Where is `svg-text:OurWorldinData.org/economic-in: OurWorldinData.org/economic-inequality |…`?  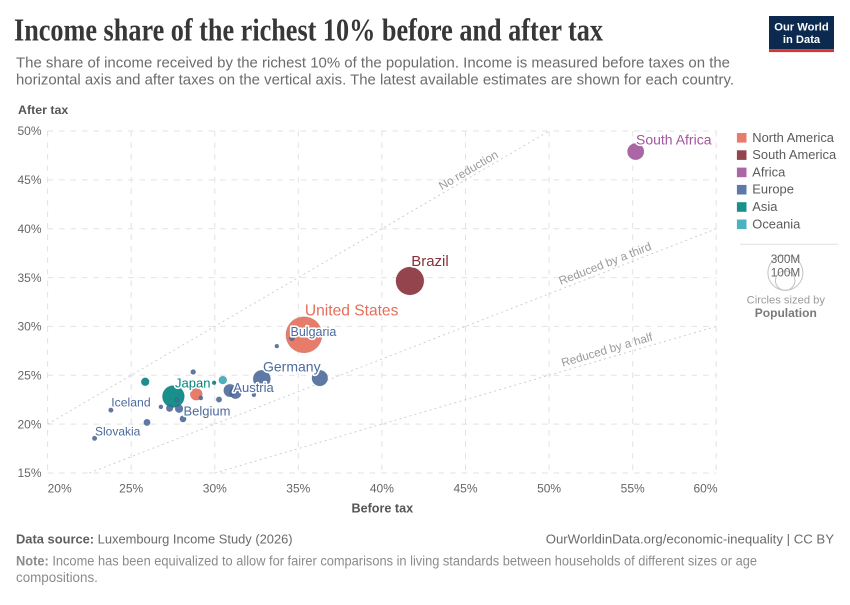
svg-text:OurWorldinData.org/economic-in: OurWorldinData.org/economic-inequality |… is located at coordinates (690, 538).